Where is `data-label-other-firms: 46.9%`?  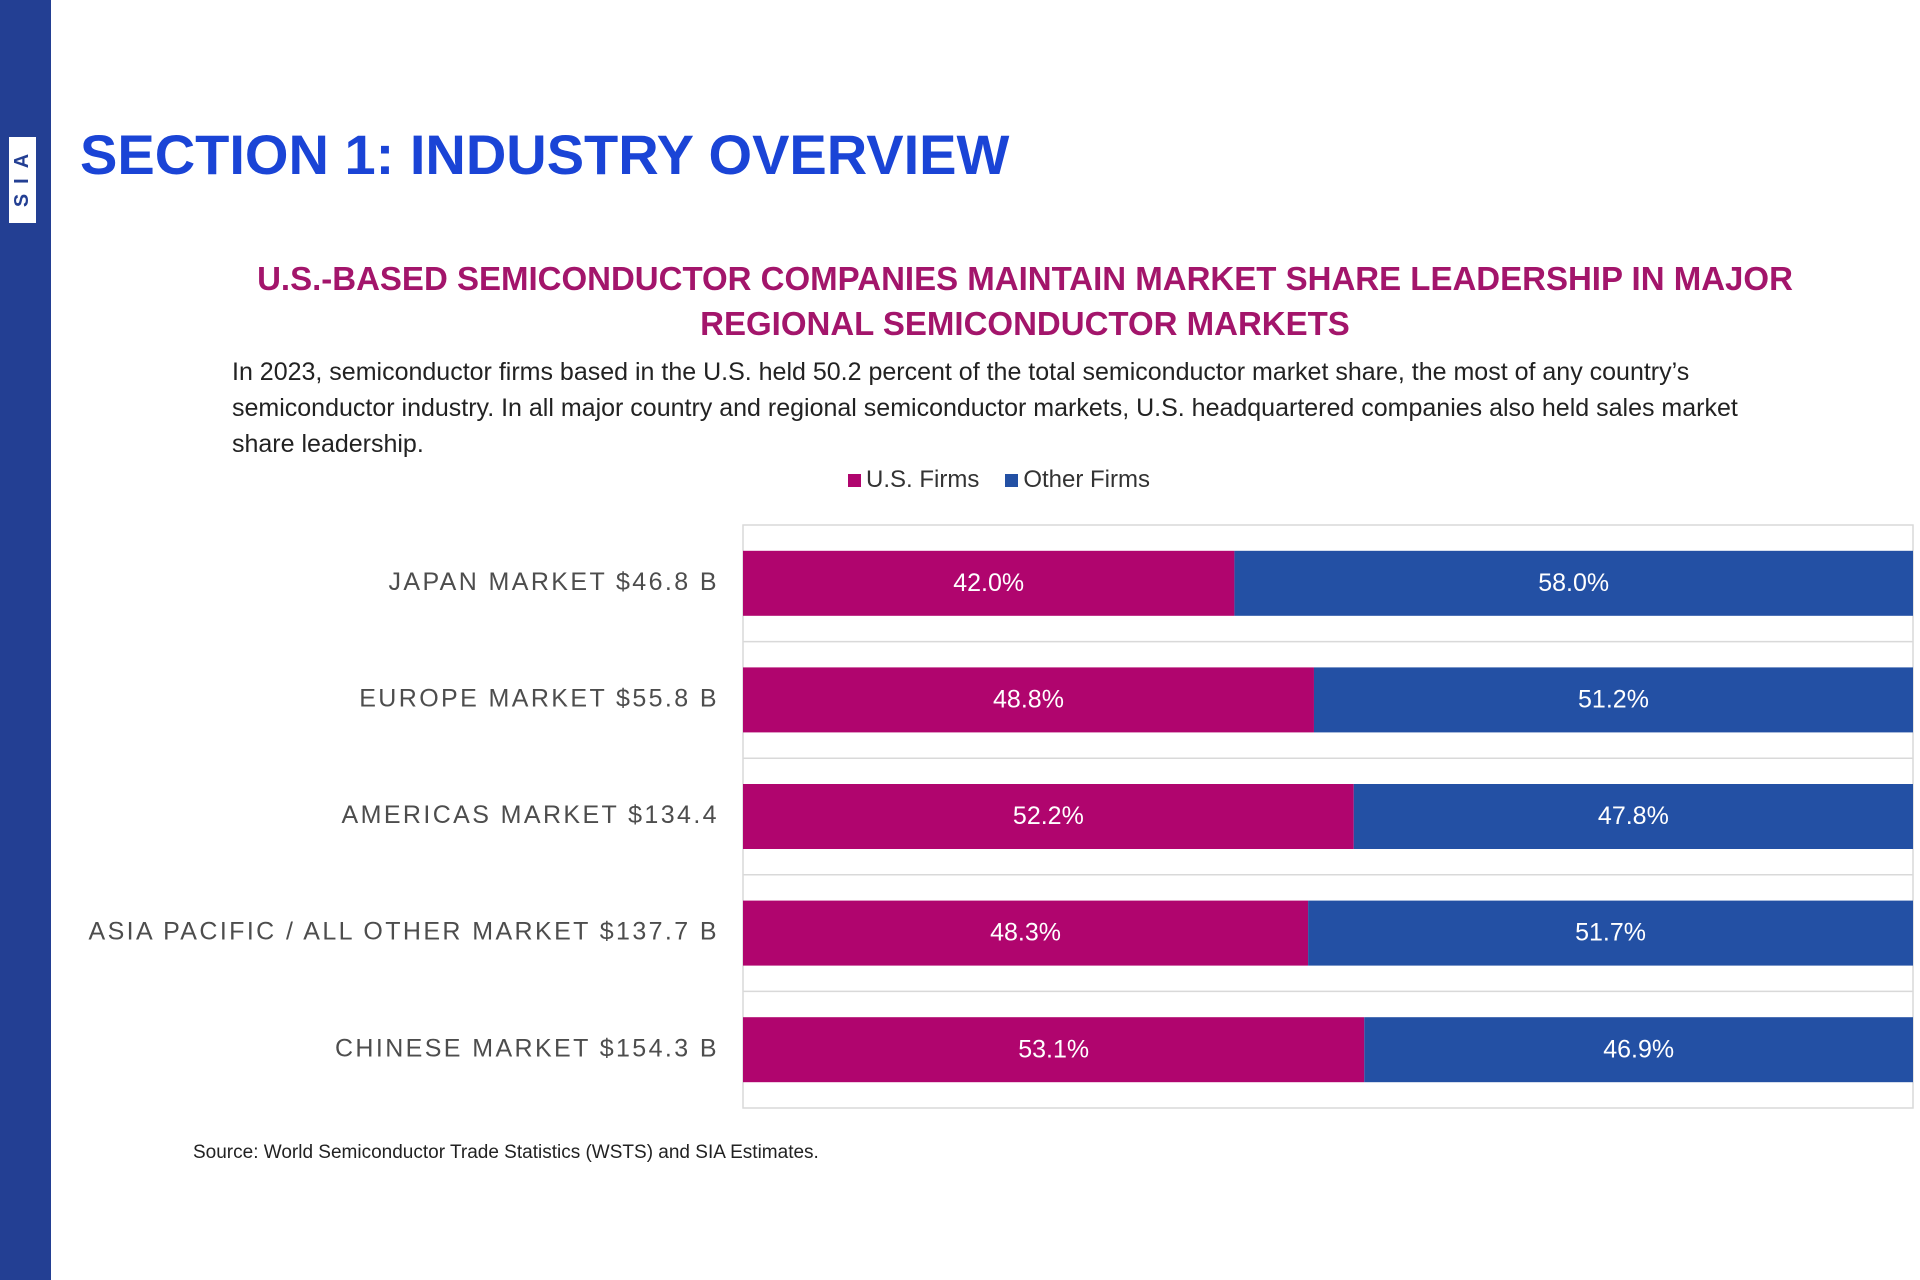 data-label-other-firms: 46.9% is located at coordinates (1638, 1049).